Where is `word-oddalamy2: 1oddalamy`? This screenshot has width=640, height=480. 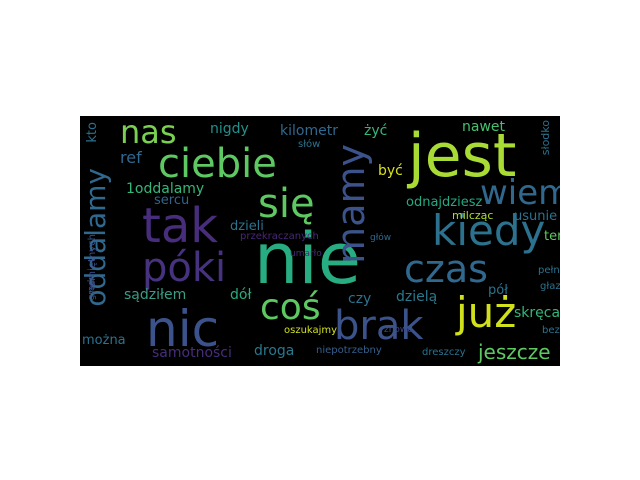
word-oddalamy2: 1oddalamy is located at coordinates (165, 189).